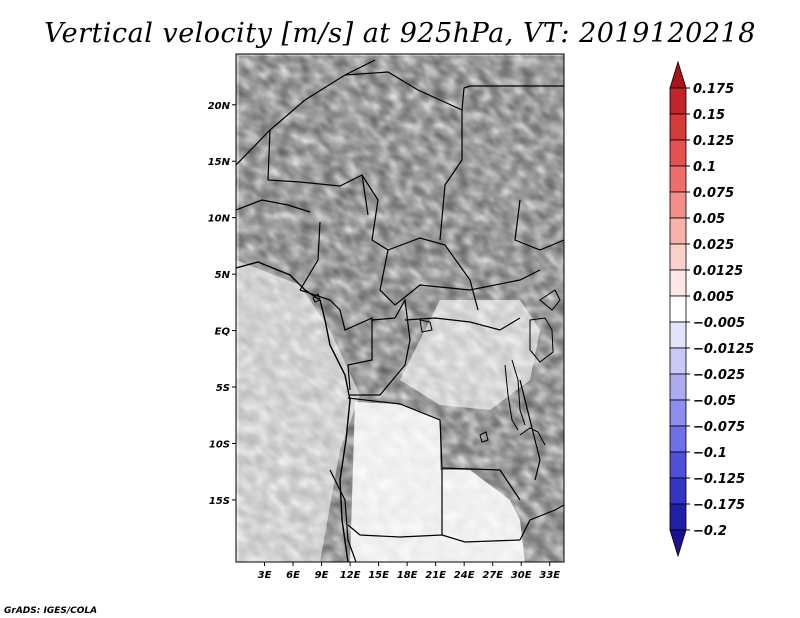 The image size is (800, 618). What do you see at coordinates (719, 427) in the screenshot?
I see `colorbar-label: −0.075` at bounding box center [719, 427].